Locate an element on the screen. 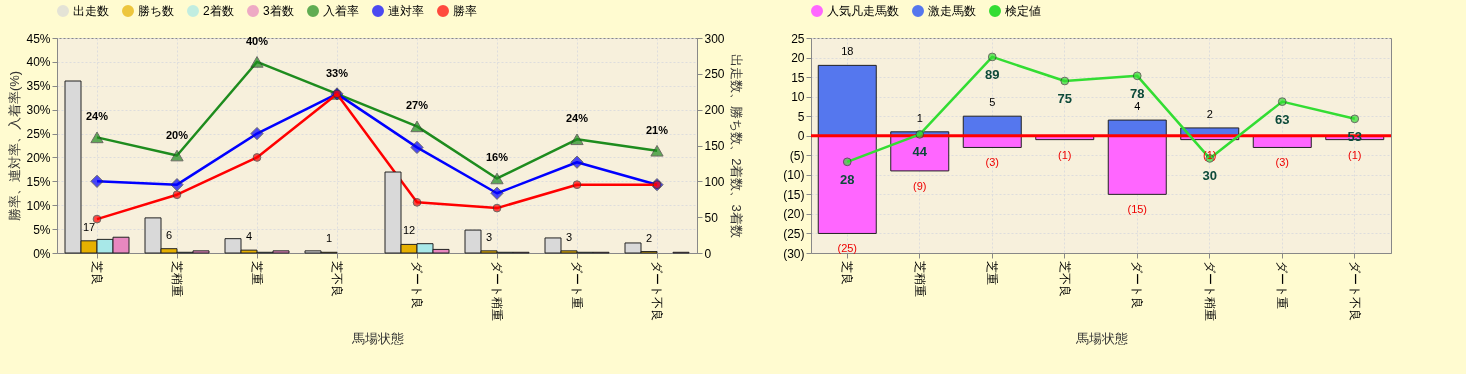 The height and width of the screenshot is (374, 1466). y2-tick-label: 250 is located at coordinates (714, 74).